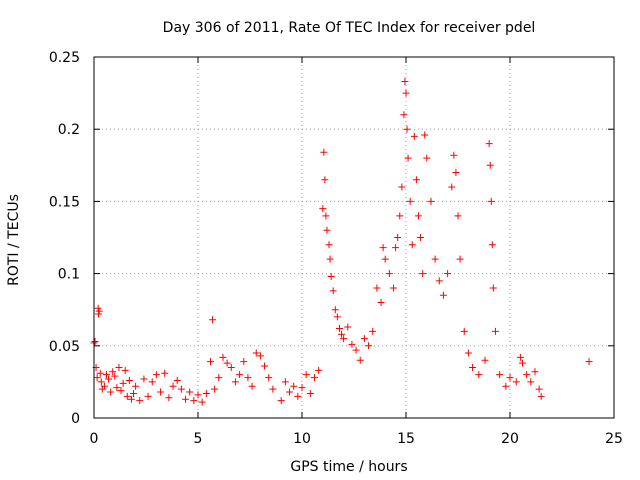  What do you see at coordinates (69, 275) in the screenshot?
I see `y-tick-label: 0.1` at bounding box center [69, 275].